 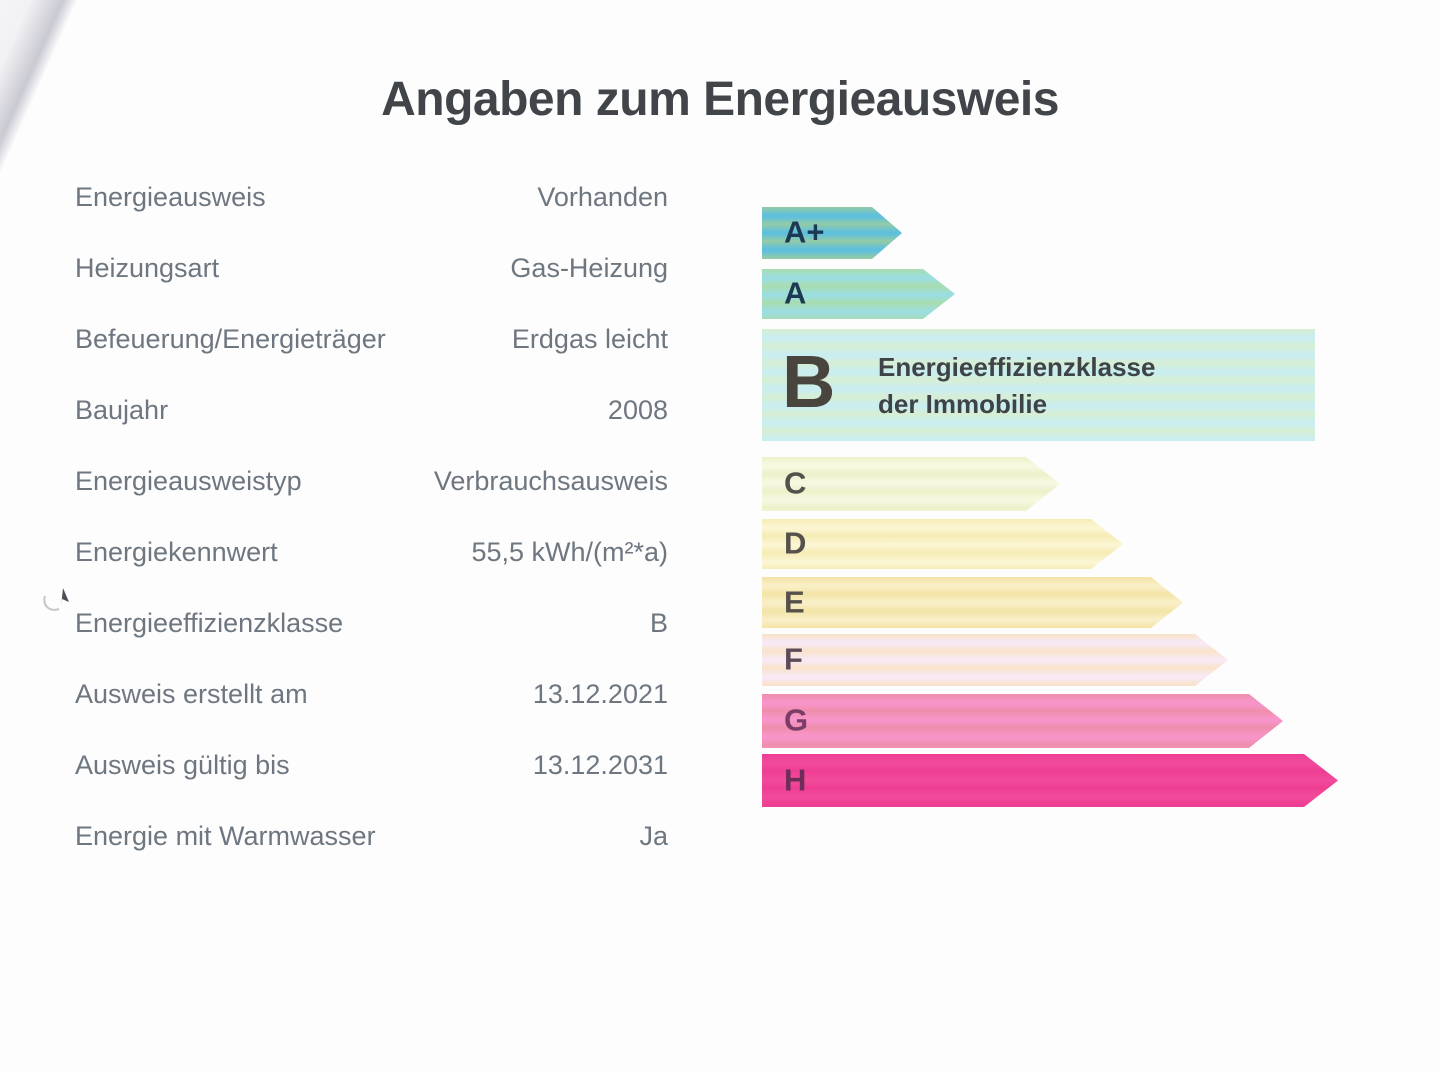 What do you see at coordinates (795, 483) in the screenshot?
I see `energy-class-label-c: C` at bounding box center [795, 483].